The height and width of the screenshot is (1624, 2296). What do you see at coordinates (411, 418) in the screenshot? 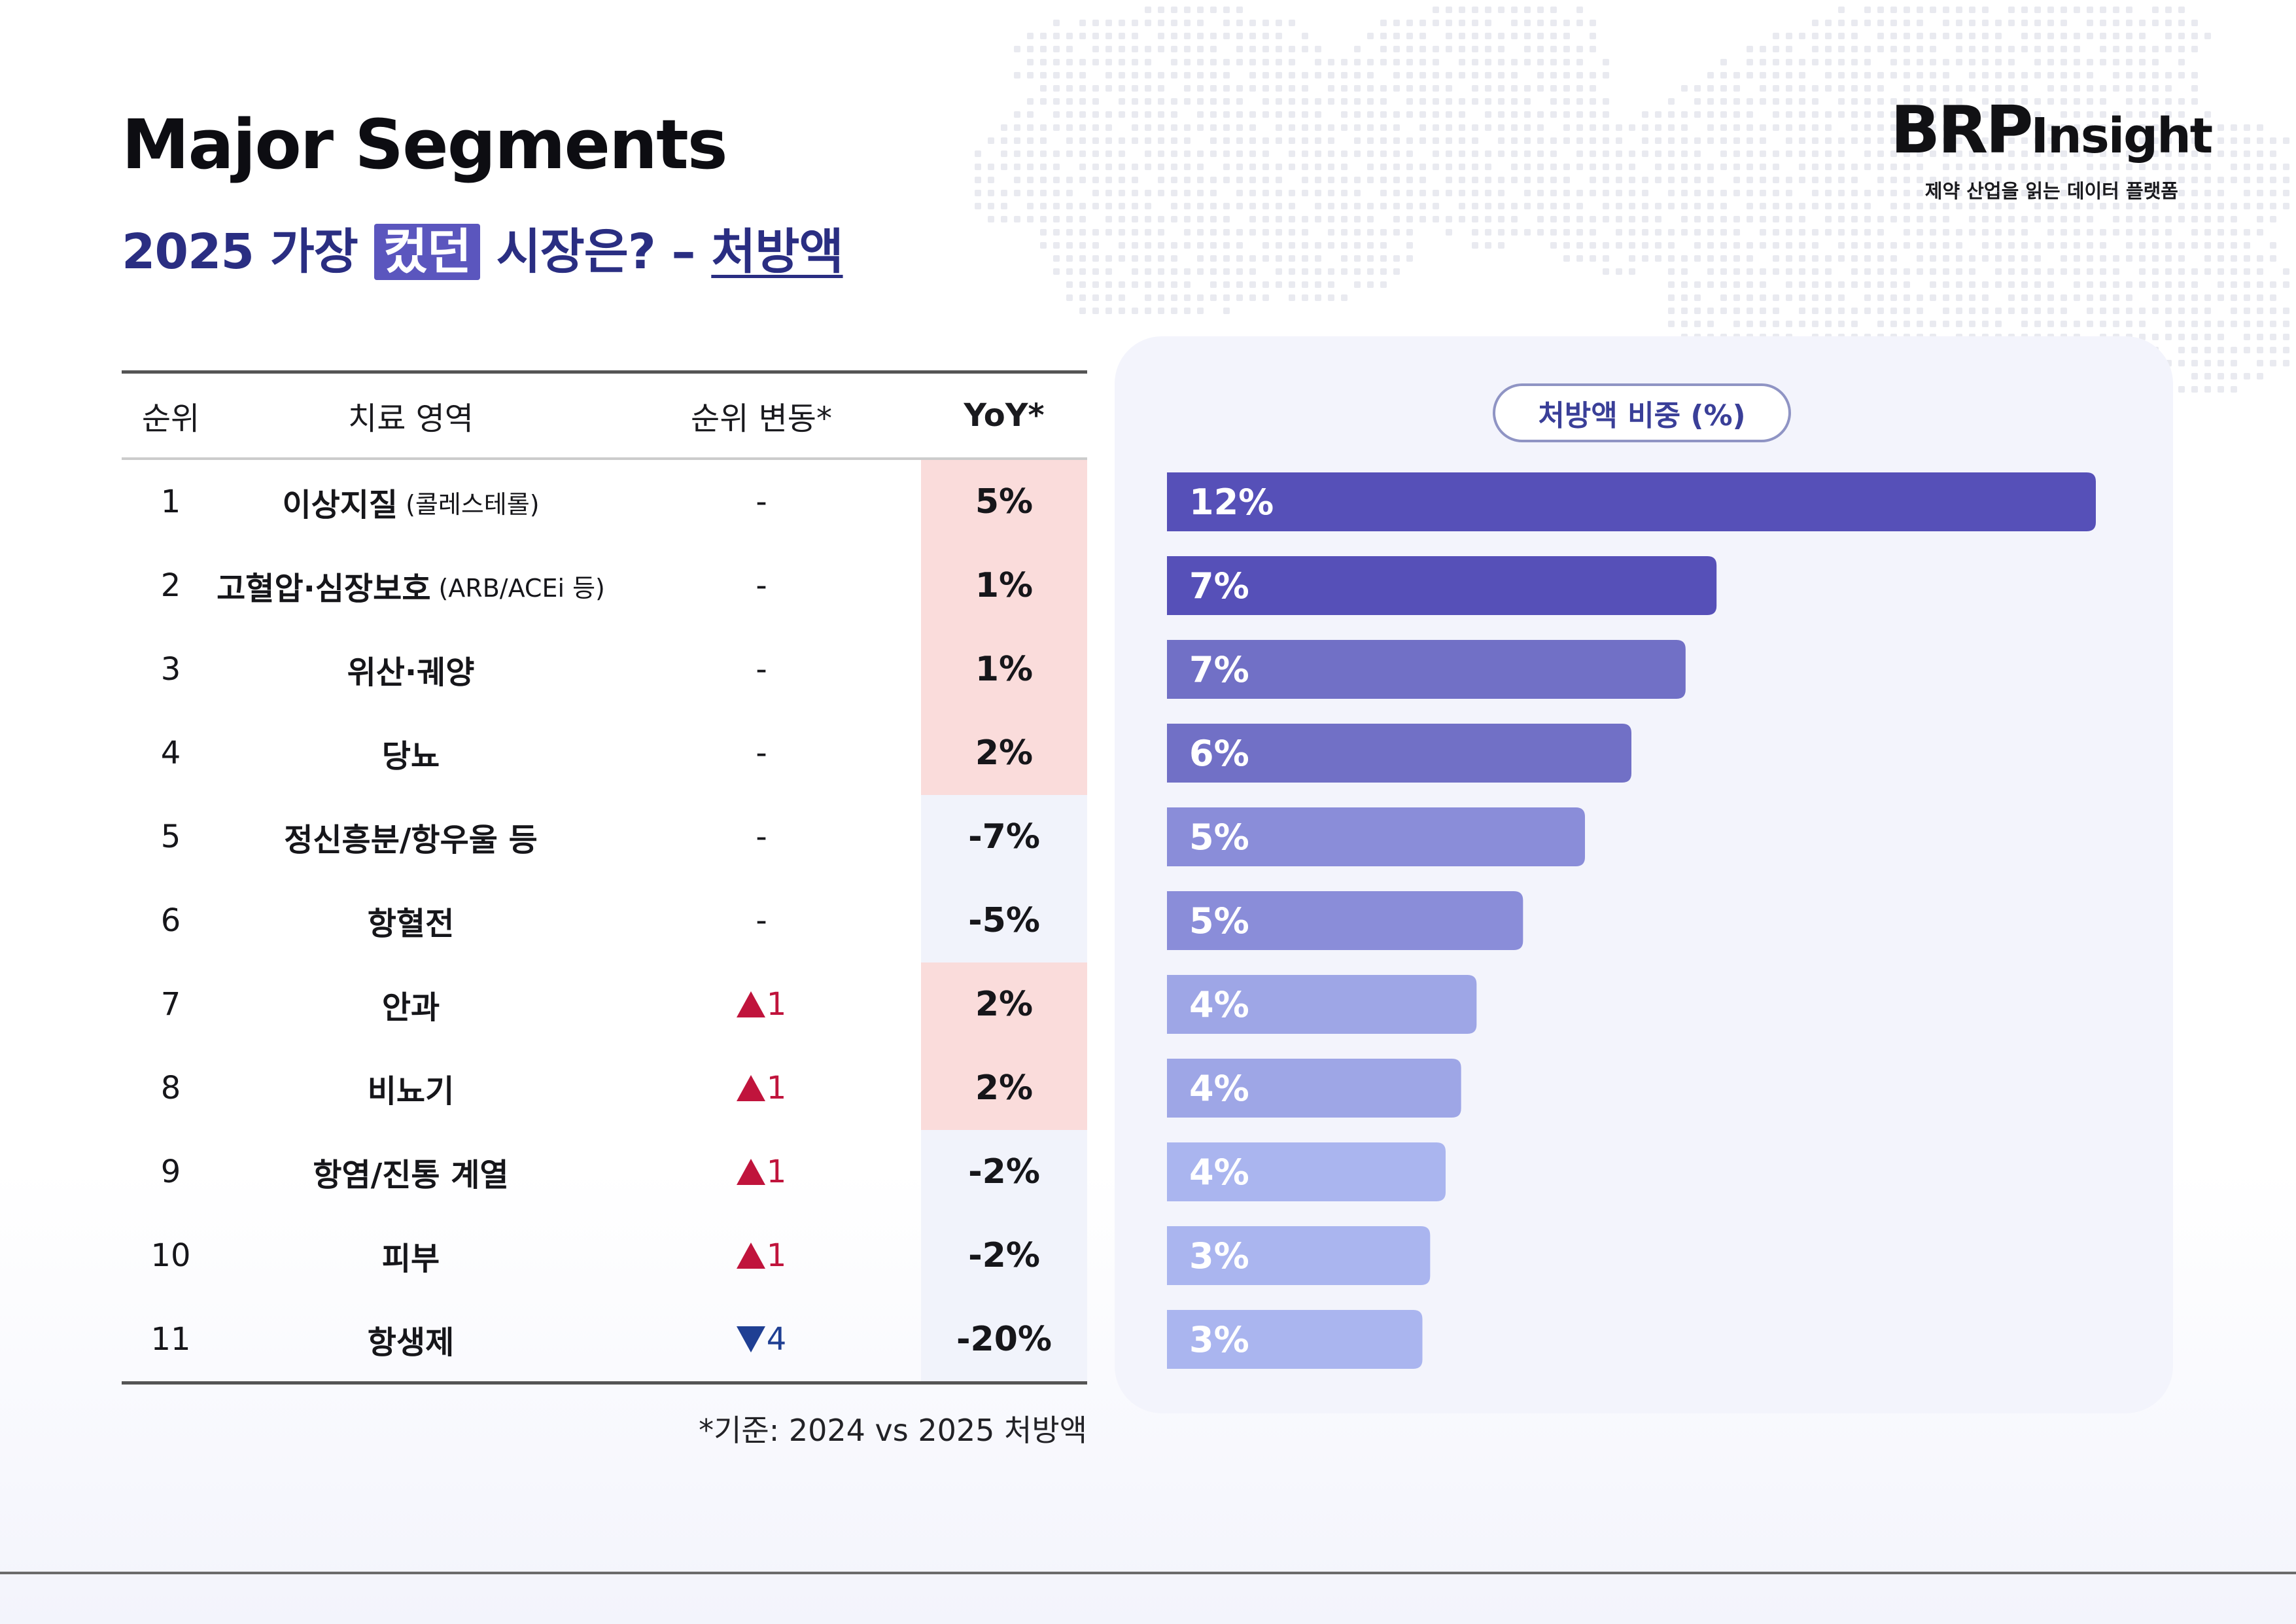
I see `header-area: 치료 영역` at bounding box center [411, 418].